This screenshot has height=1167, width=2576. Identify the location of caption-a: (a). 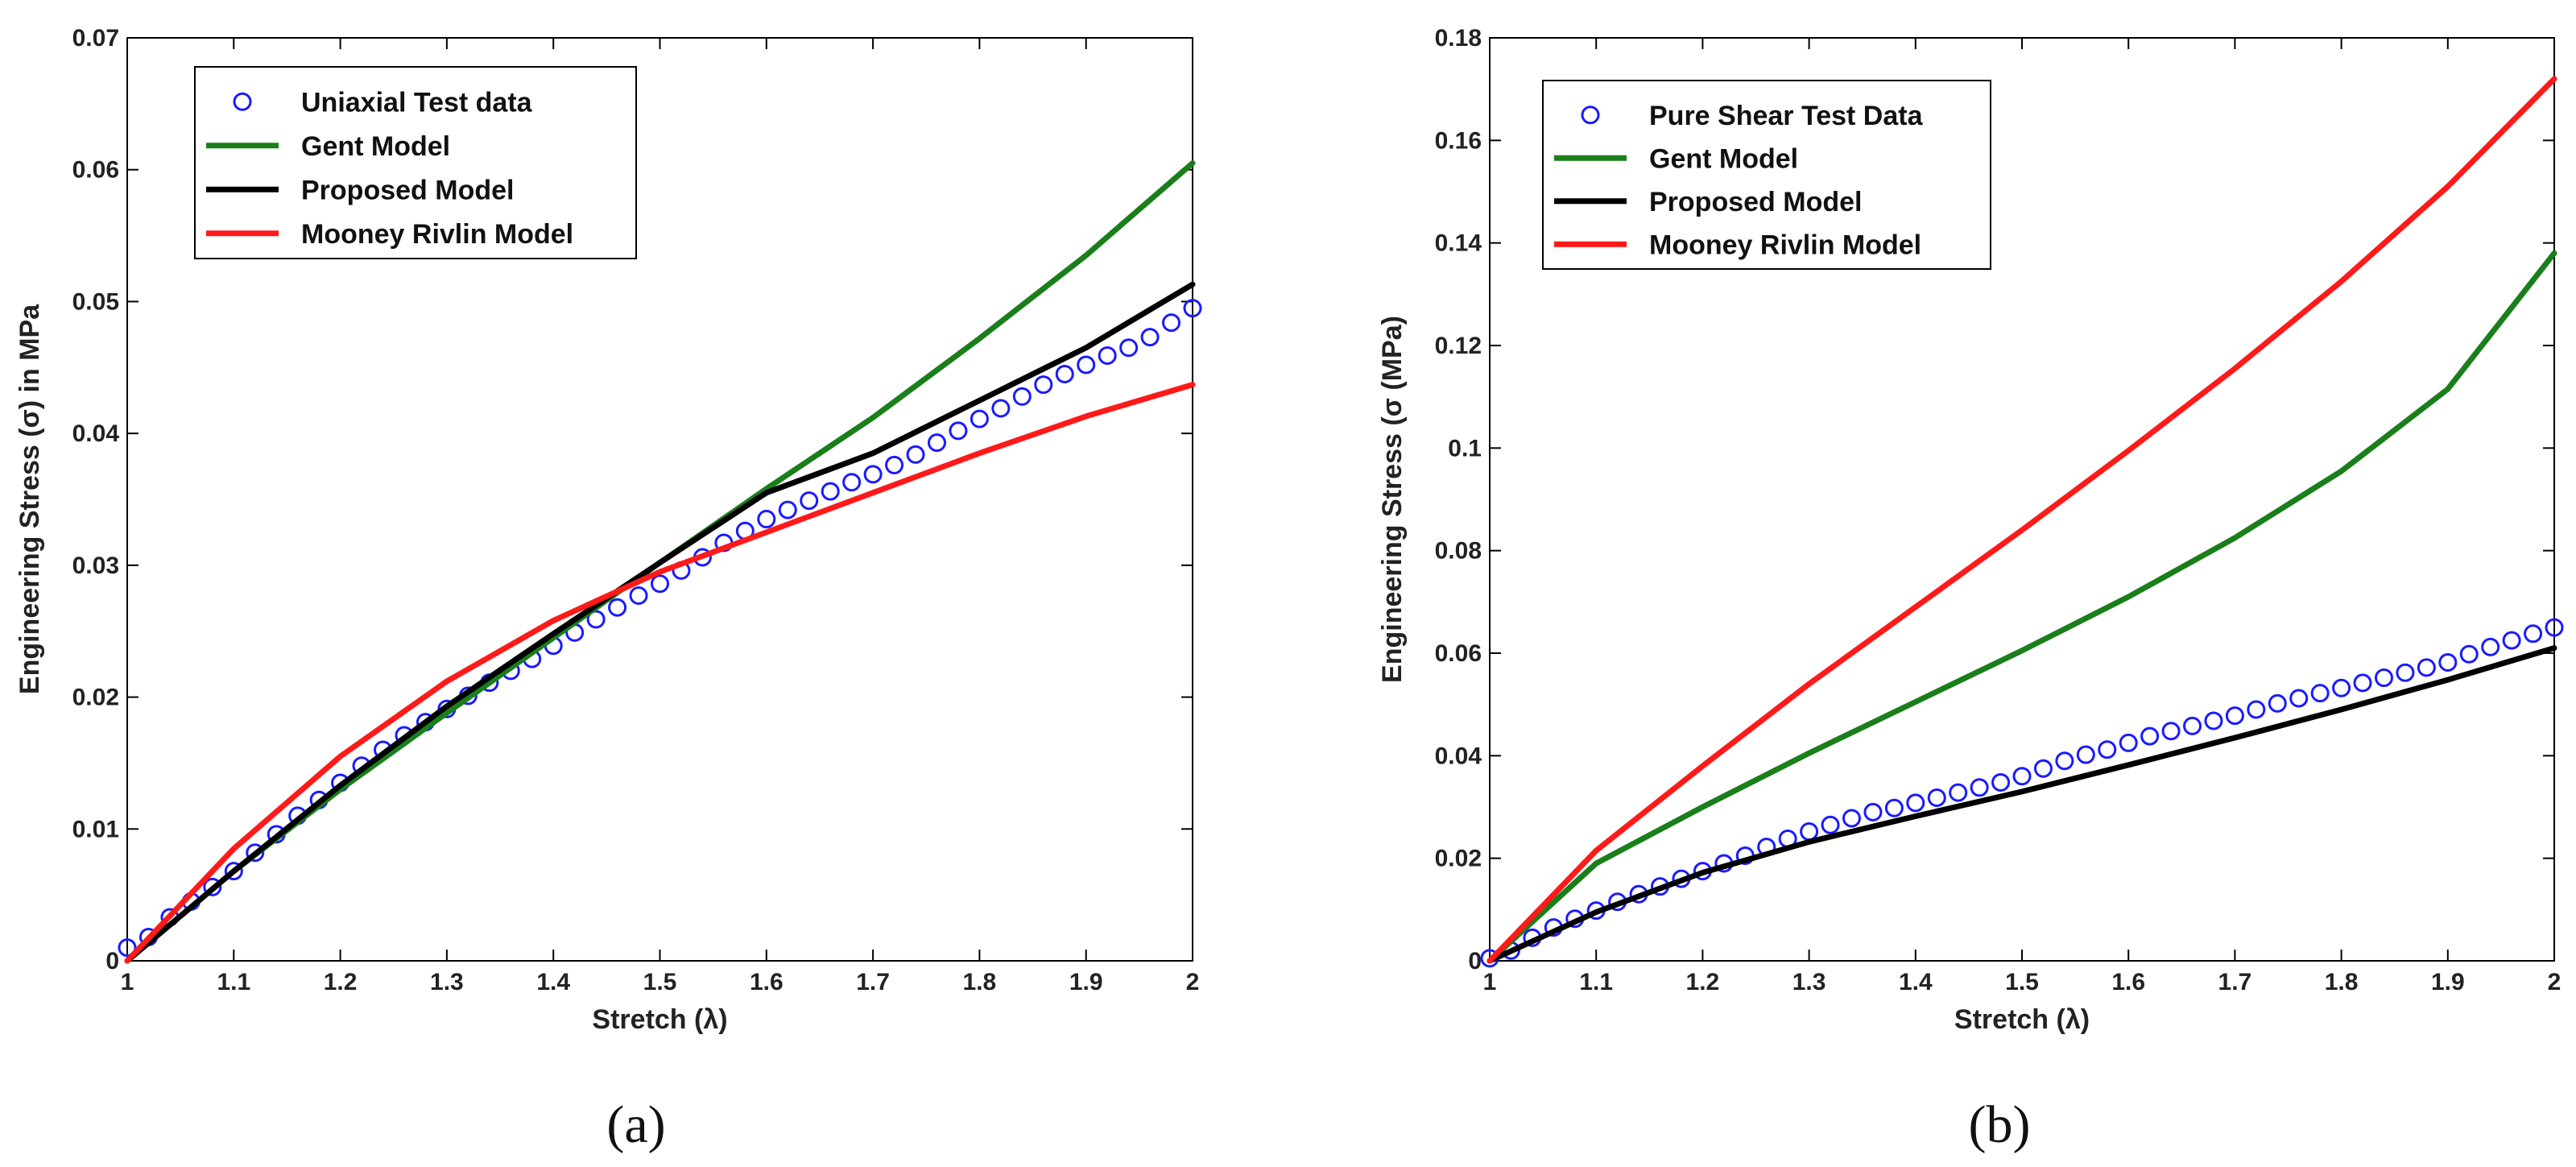
(635, 1124).